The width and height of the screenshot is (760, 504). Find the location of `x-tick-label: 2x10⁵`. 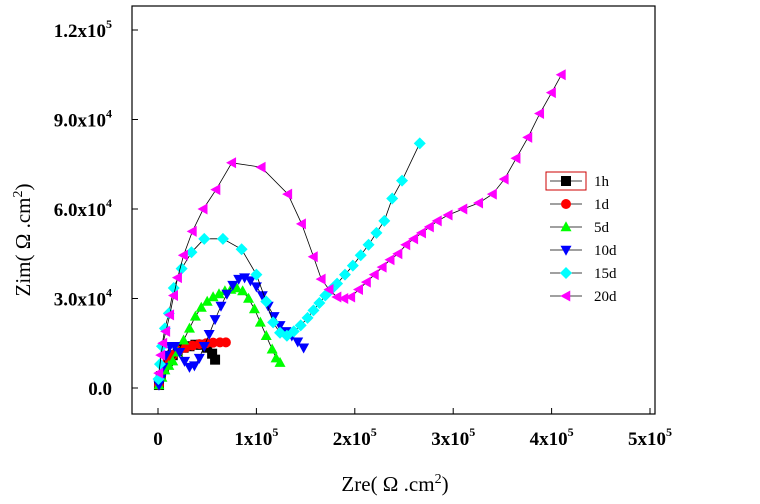

x-tick-label: 2x10⁵ is located at coordinates (355, 437).